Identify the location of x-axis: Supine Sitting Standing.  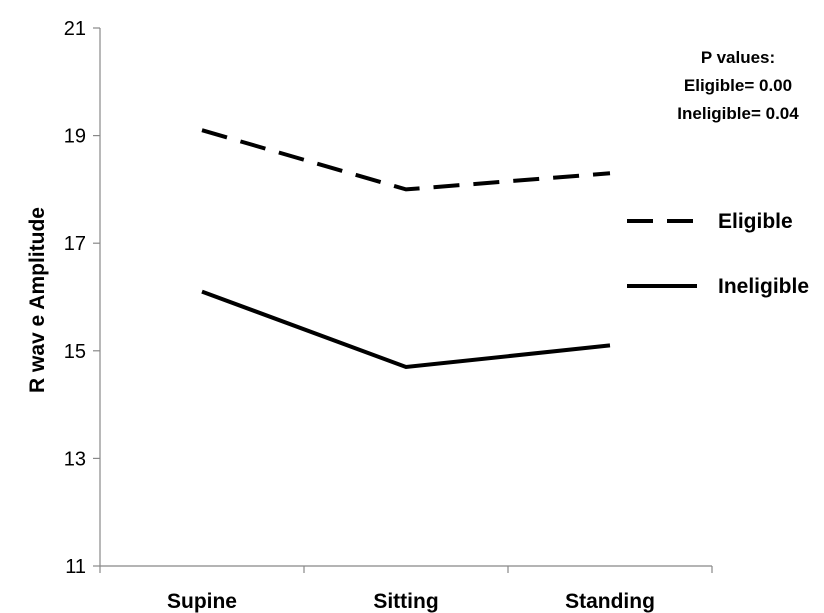
(406, 589).